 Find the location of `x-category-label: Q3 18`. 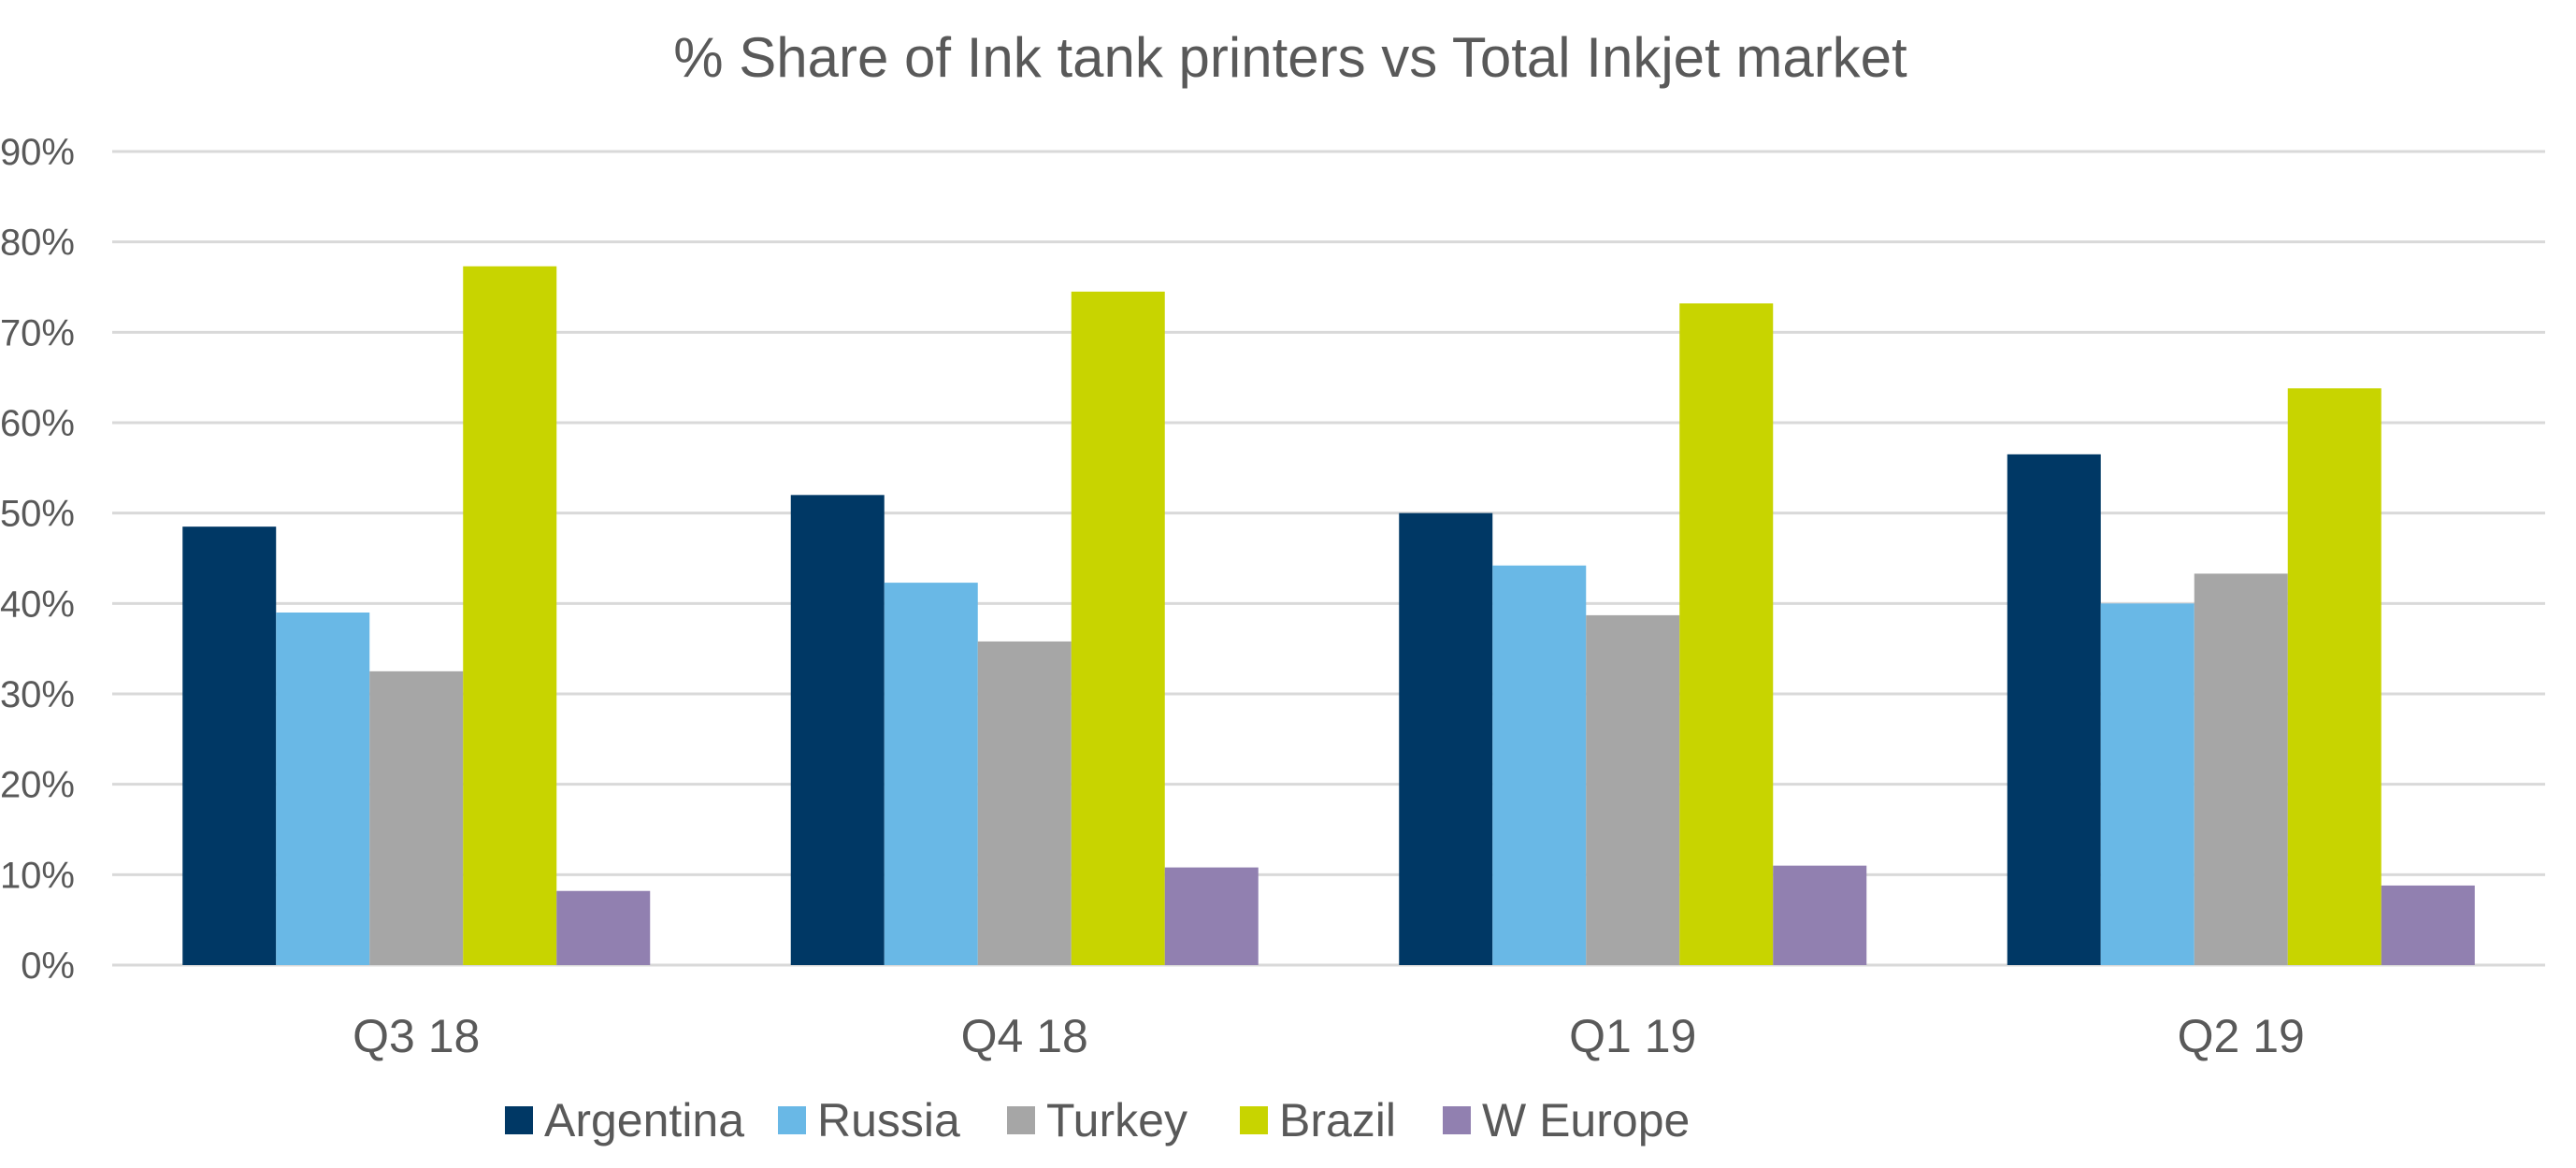

x-category-label: Q3 18 is located at coordinates (417, 1036).